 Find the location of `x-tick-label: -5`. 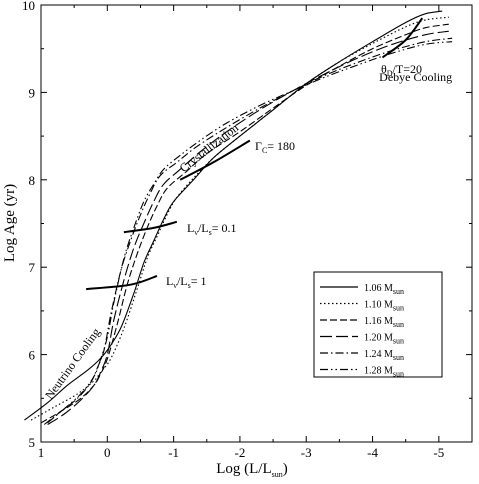

x-tick-label: -5 is located at coordinates (438, 452).